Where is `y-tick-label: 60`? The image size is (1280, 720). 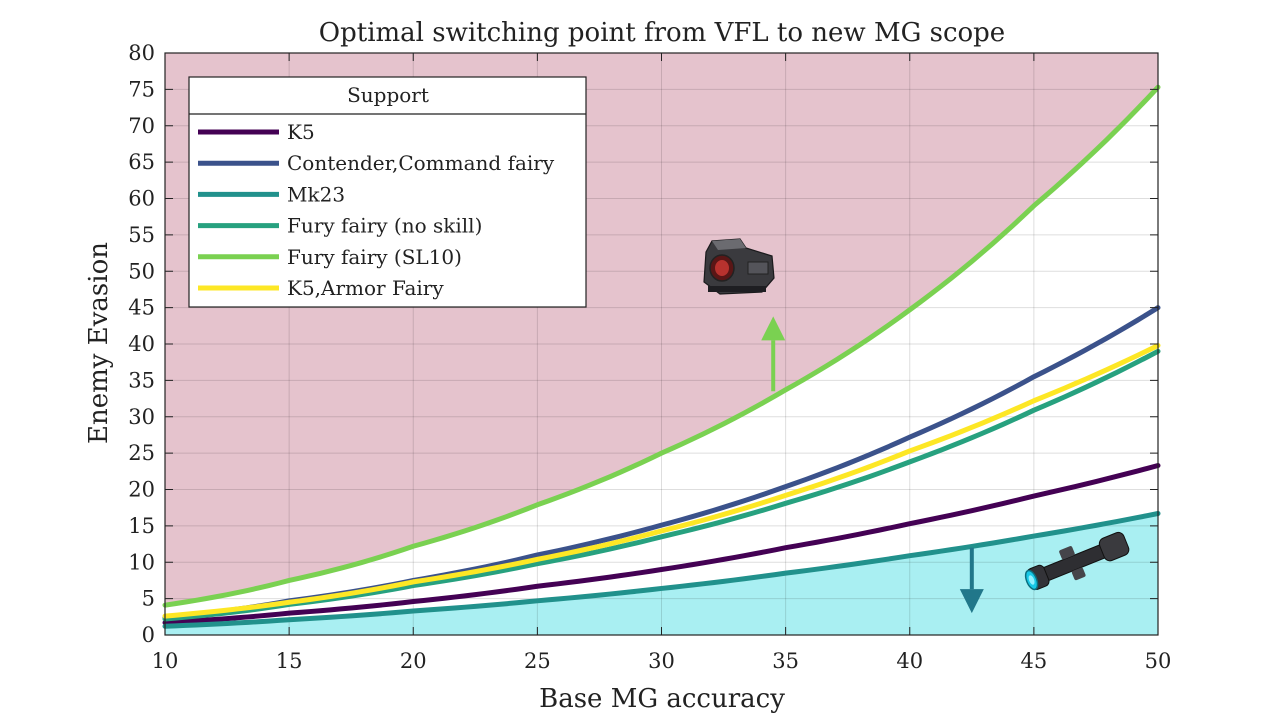 y-tick-label: 60 is located at coordinates (141, 199).